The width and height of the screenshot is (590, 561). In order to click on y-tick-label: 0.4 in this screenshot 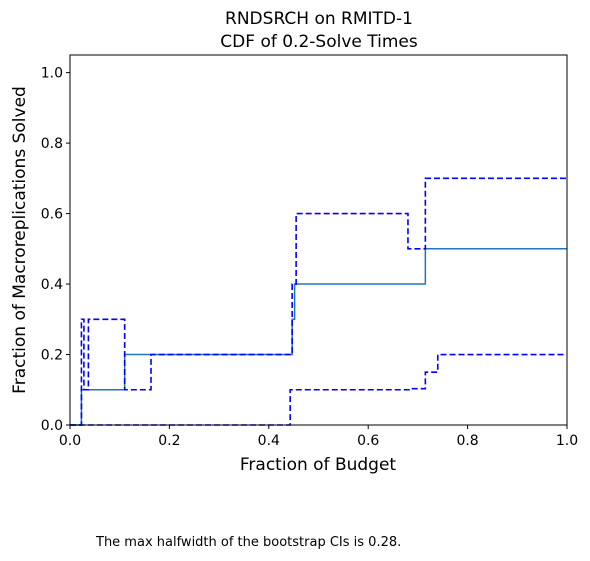, I will do `click(52, 285)`.